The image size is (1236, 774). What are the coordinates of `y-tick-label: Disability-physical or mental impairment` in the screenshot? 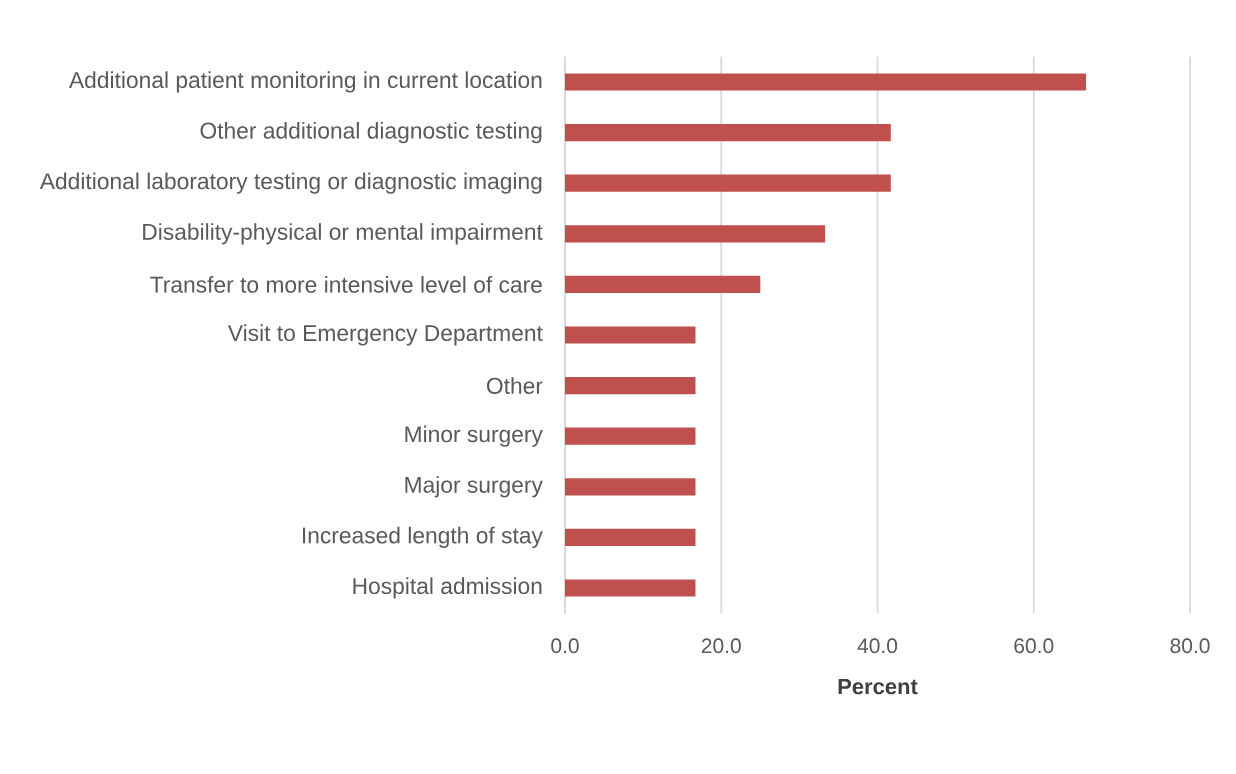 It's located at (343, 234).